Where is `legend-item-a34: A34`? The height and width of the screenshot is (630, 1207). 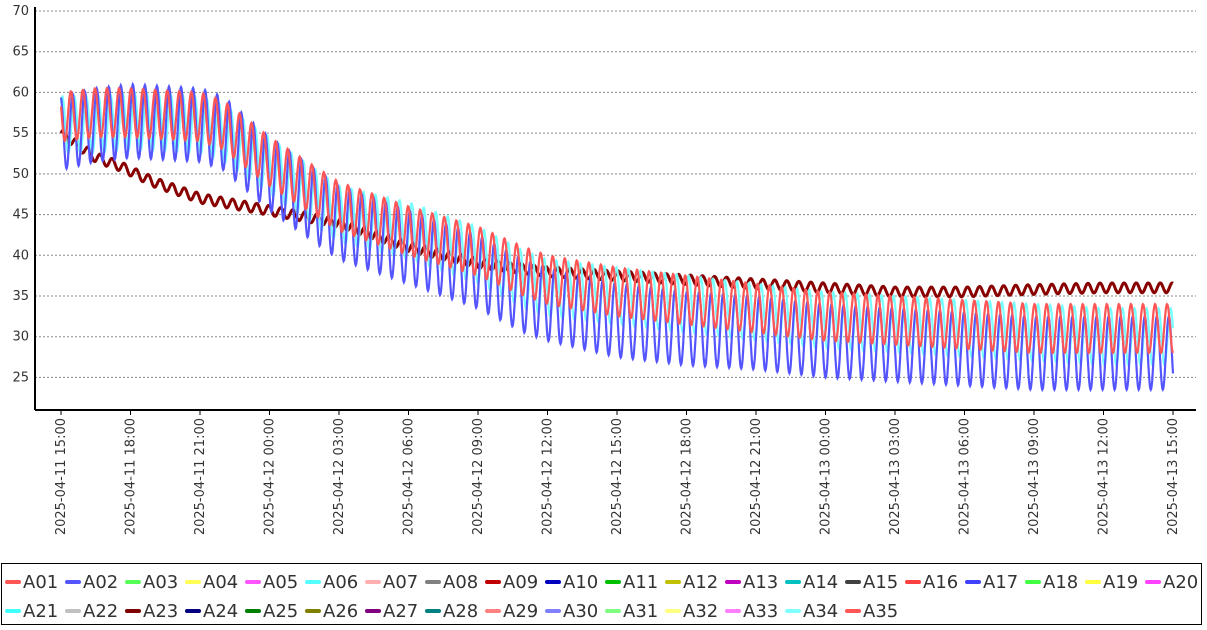
legend-item-a34: A34 is located at coordinates (811, 611).